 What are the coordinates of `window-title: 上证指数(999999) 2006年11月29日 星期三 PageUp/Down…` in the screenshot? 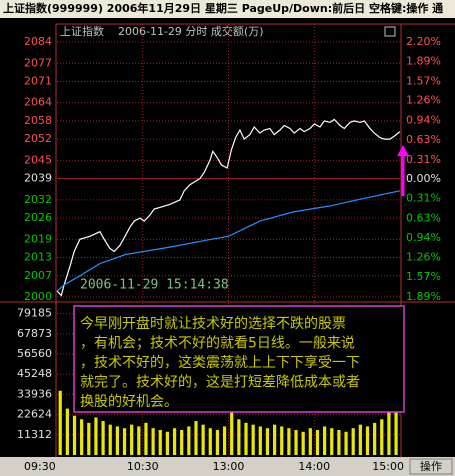 It's located at (223, 8).